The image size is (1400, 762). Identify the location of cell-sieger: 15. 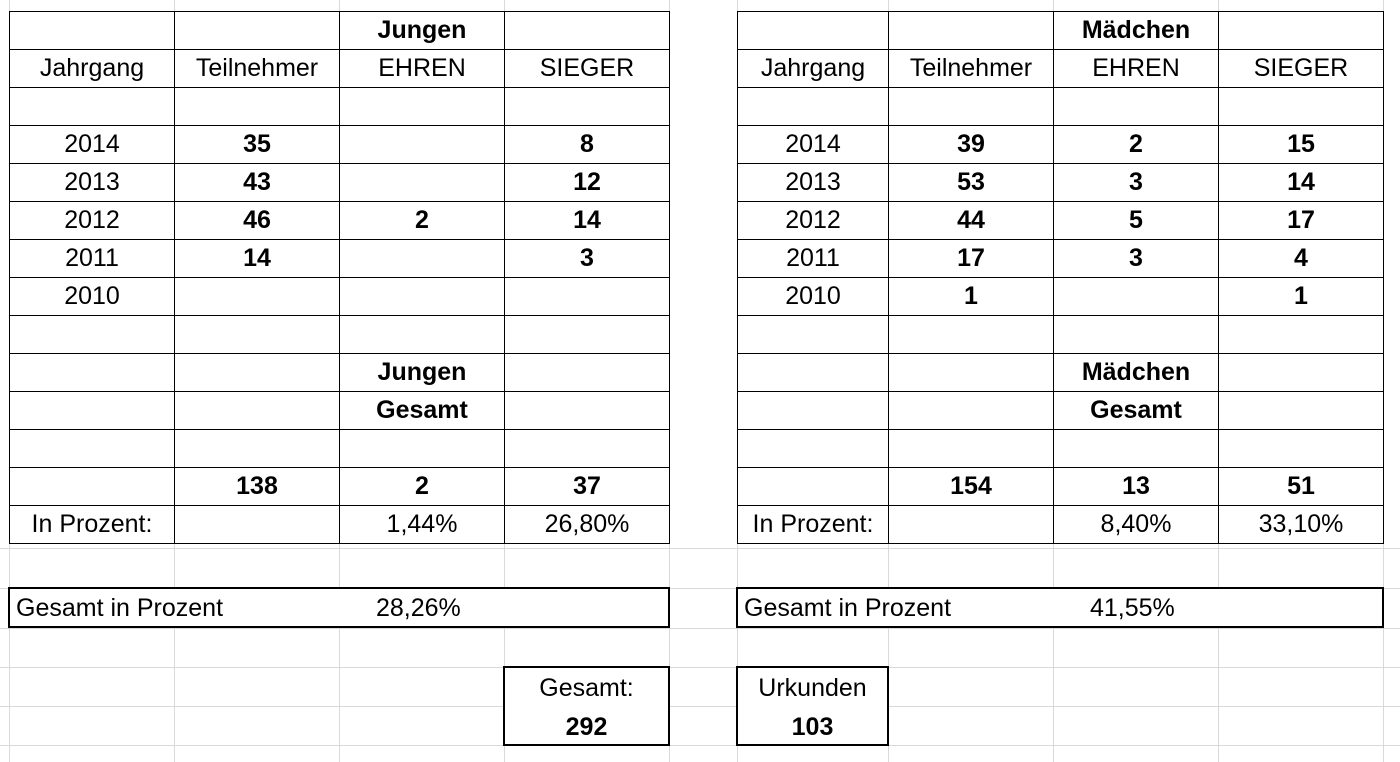
(1301, 144).